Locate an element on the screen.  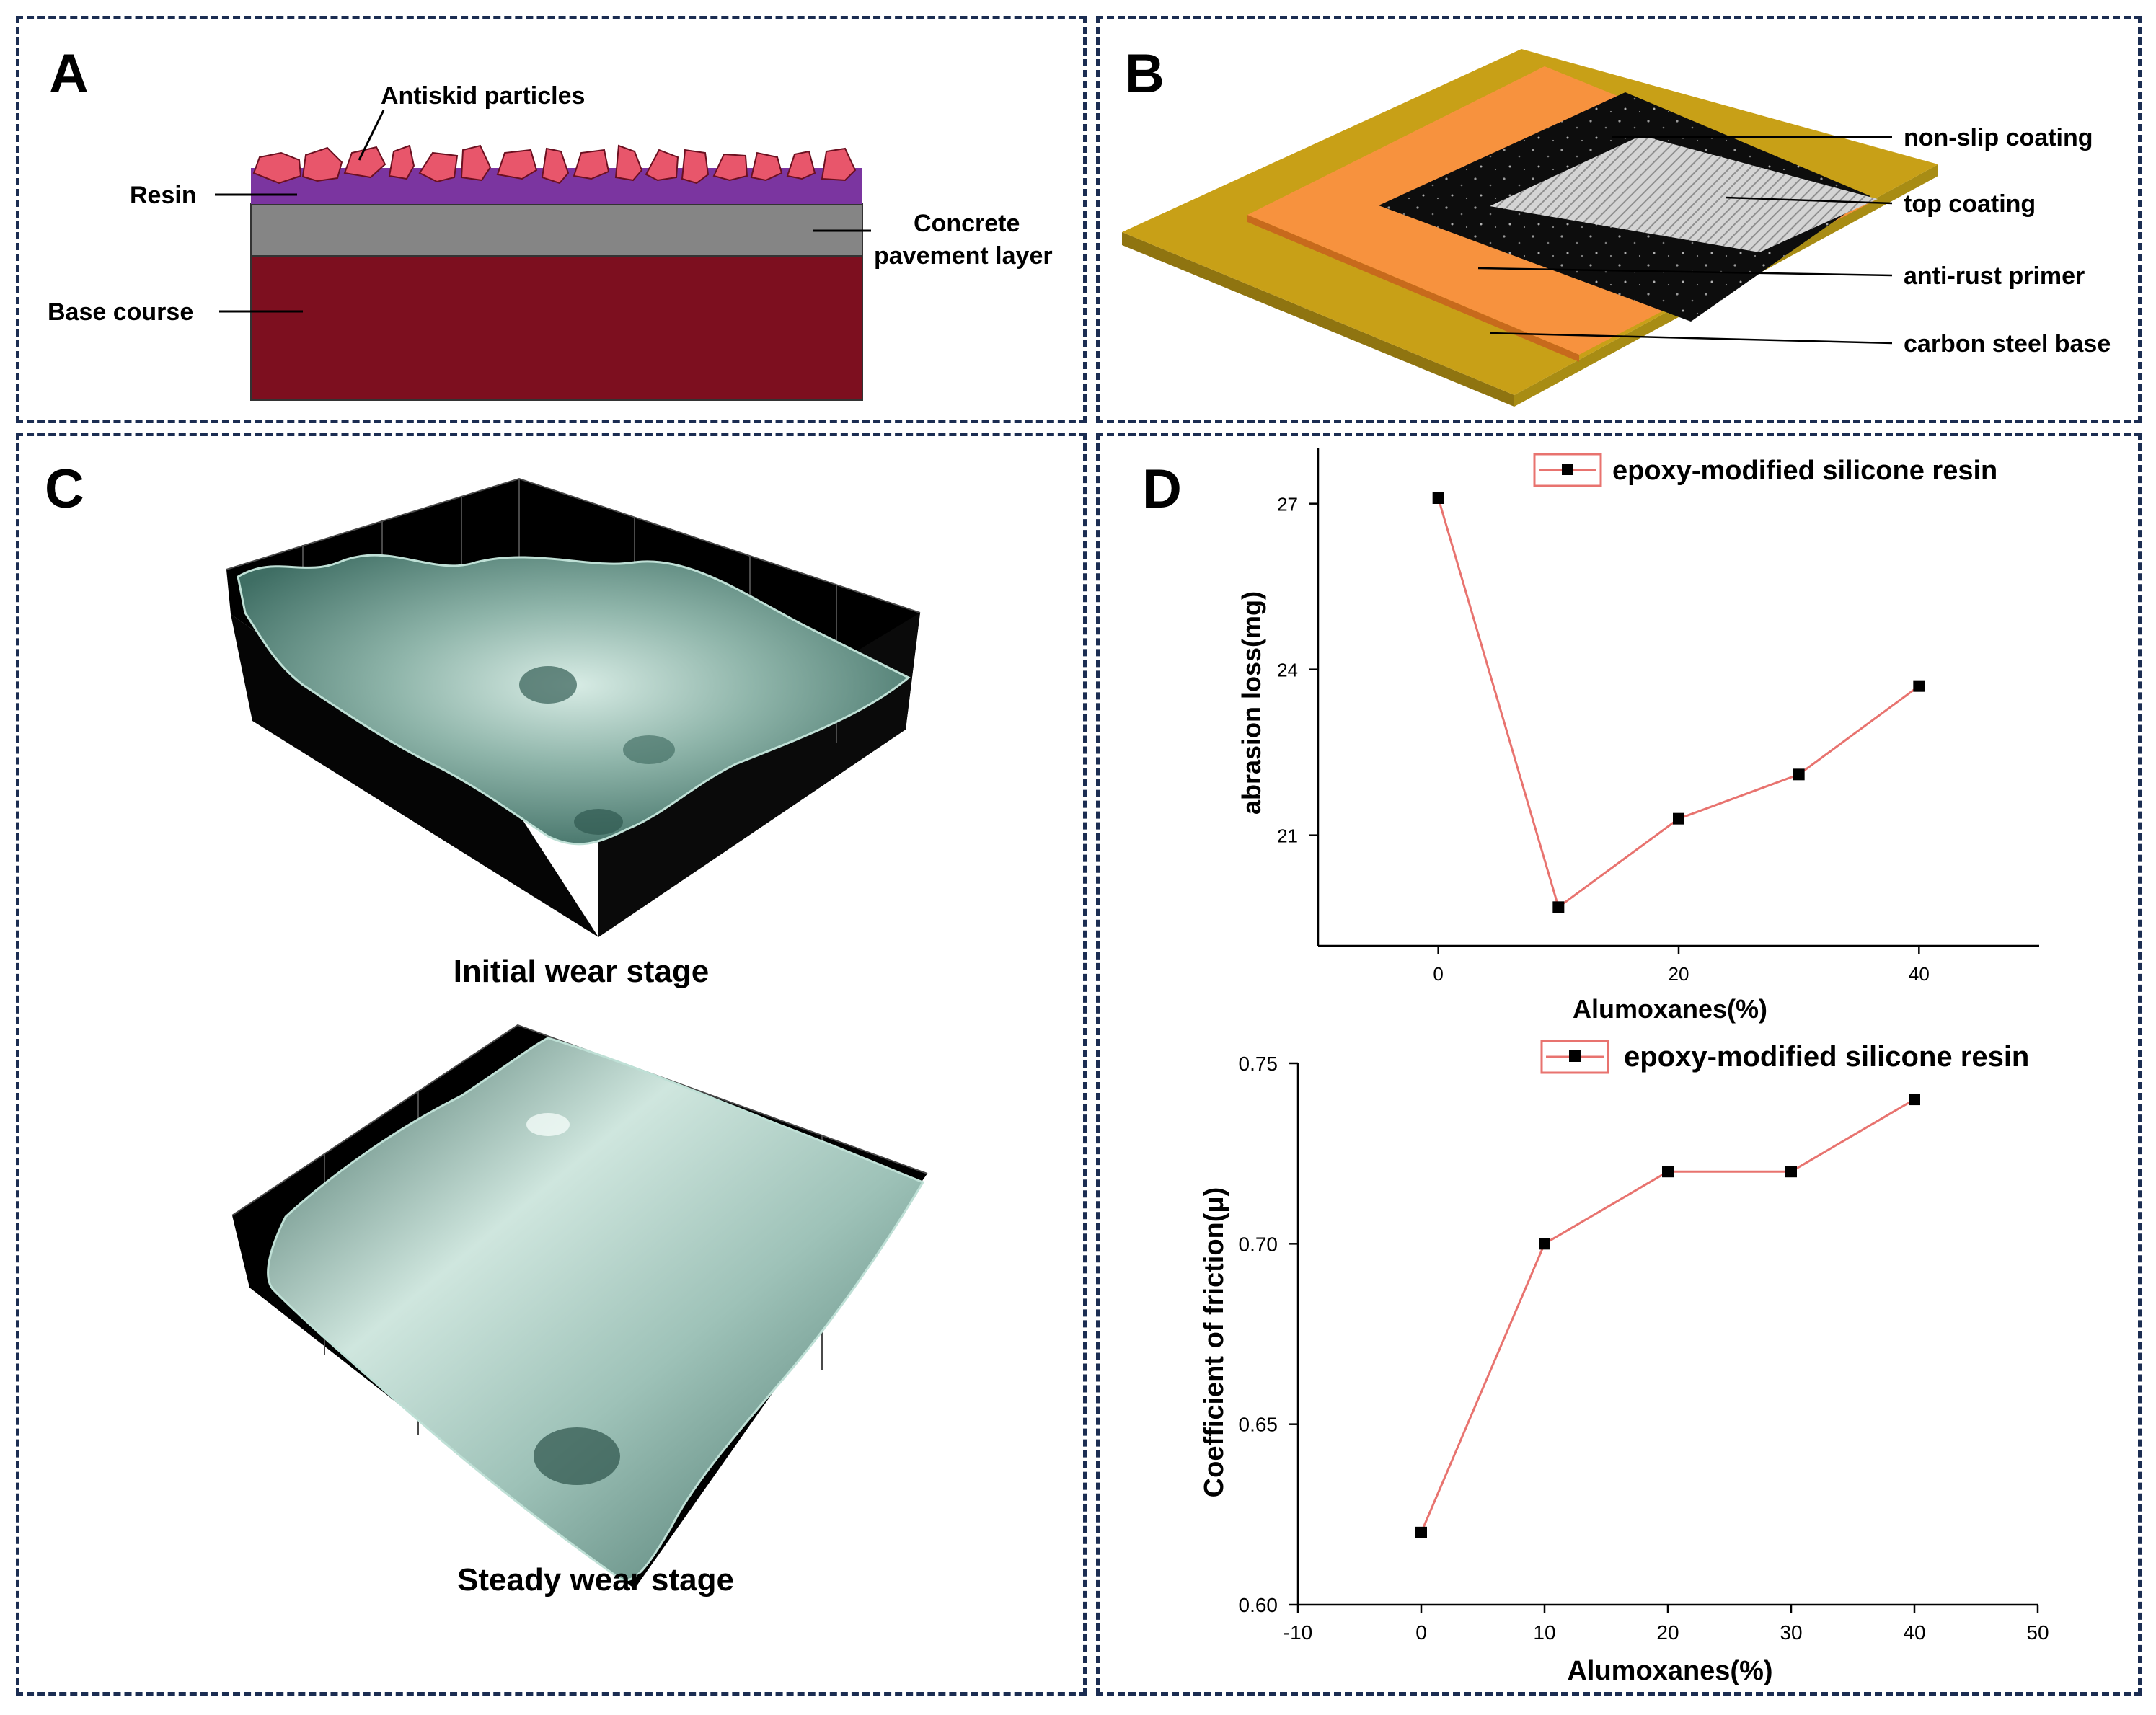
panel-b-leaders is located at coordinates (1685, 241).